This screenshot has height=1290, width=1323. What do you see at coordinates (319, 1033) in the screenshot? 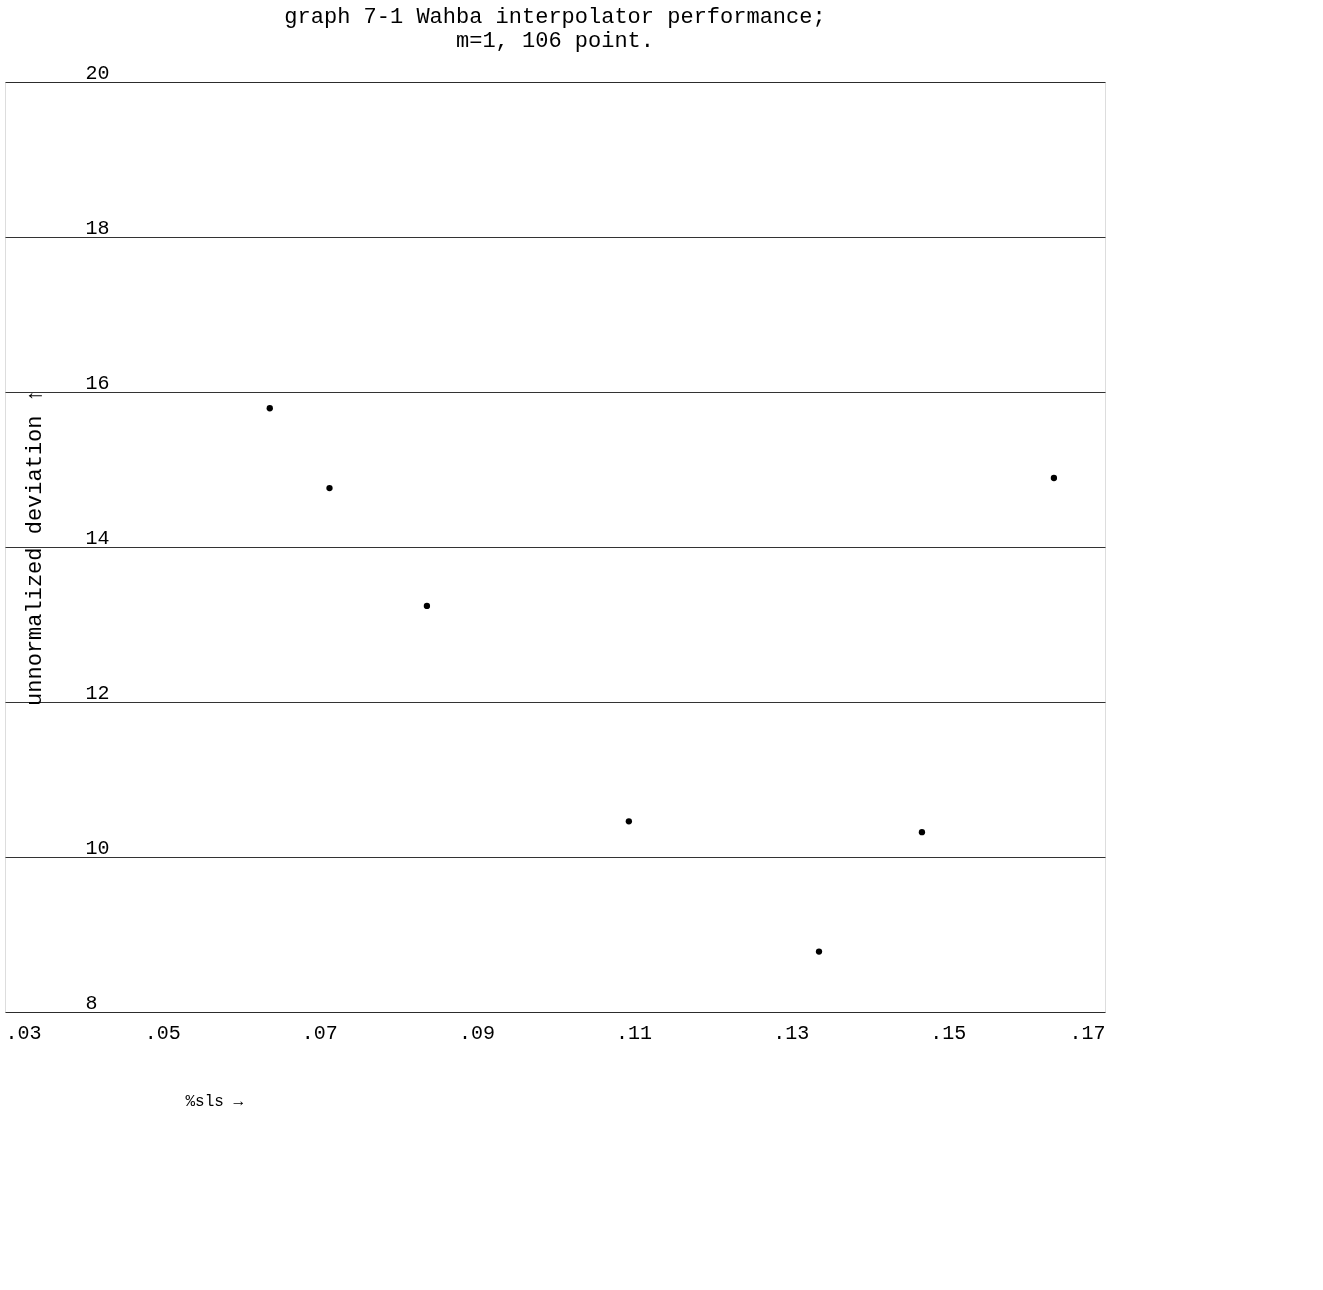
I see `x-tick-label: .07` at bounding box center [319, 1033].